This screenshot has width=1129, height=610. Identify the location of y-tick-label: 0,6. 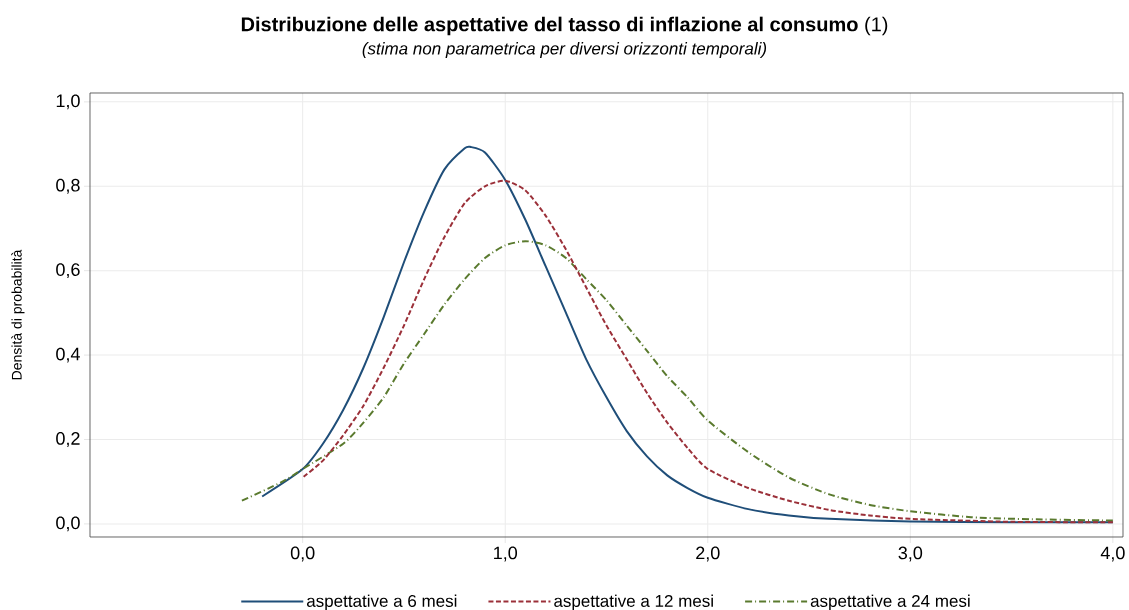
(68, 271).